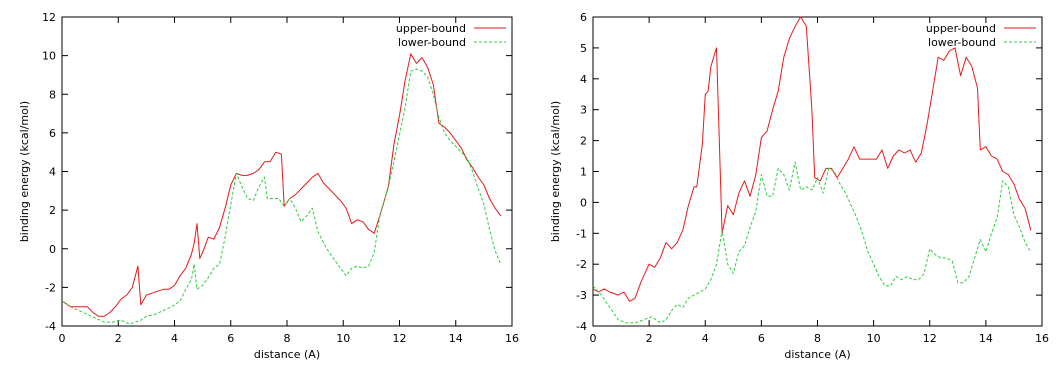  I want to click on y-tick-label: 5, so click(583, 48).